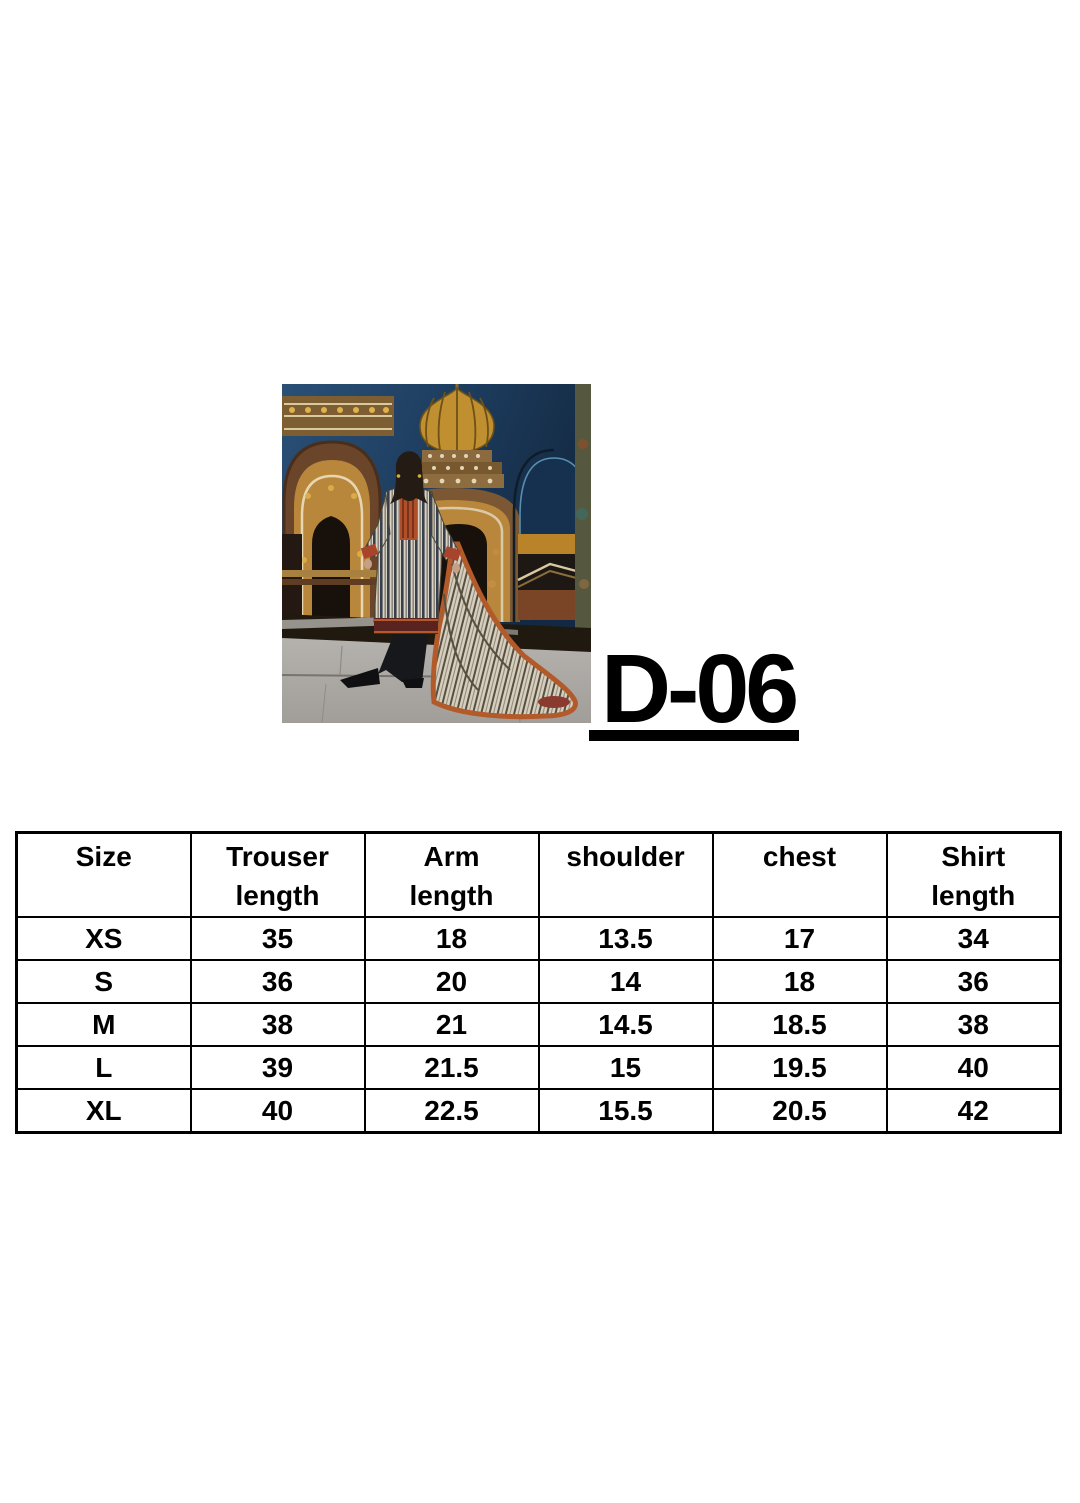  I want to click on size-cell: M, so click(103, 1024).